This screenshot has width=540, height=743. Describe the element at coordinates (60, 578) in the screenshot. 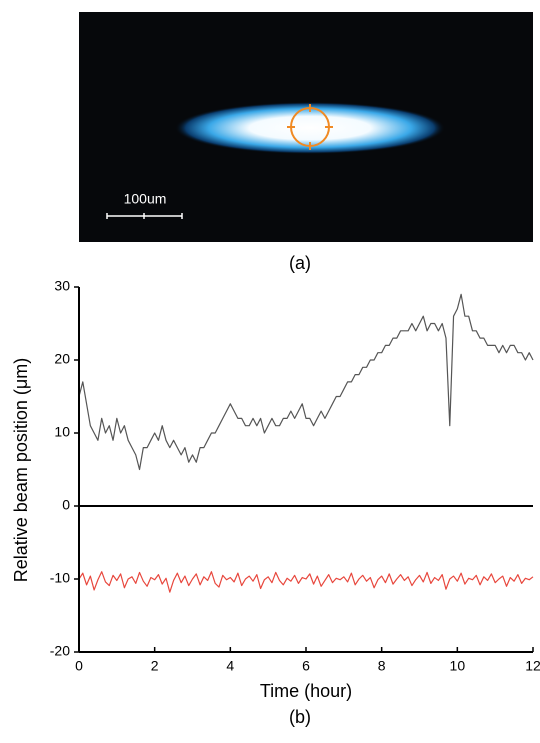

I see `y-tick-label: -10` at that location.